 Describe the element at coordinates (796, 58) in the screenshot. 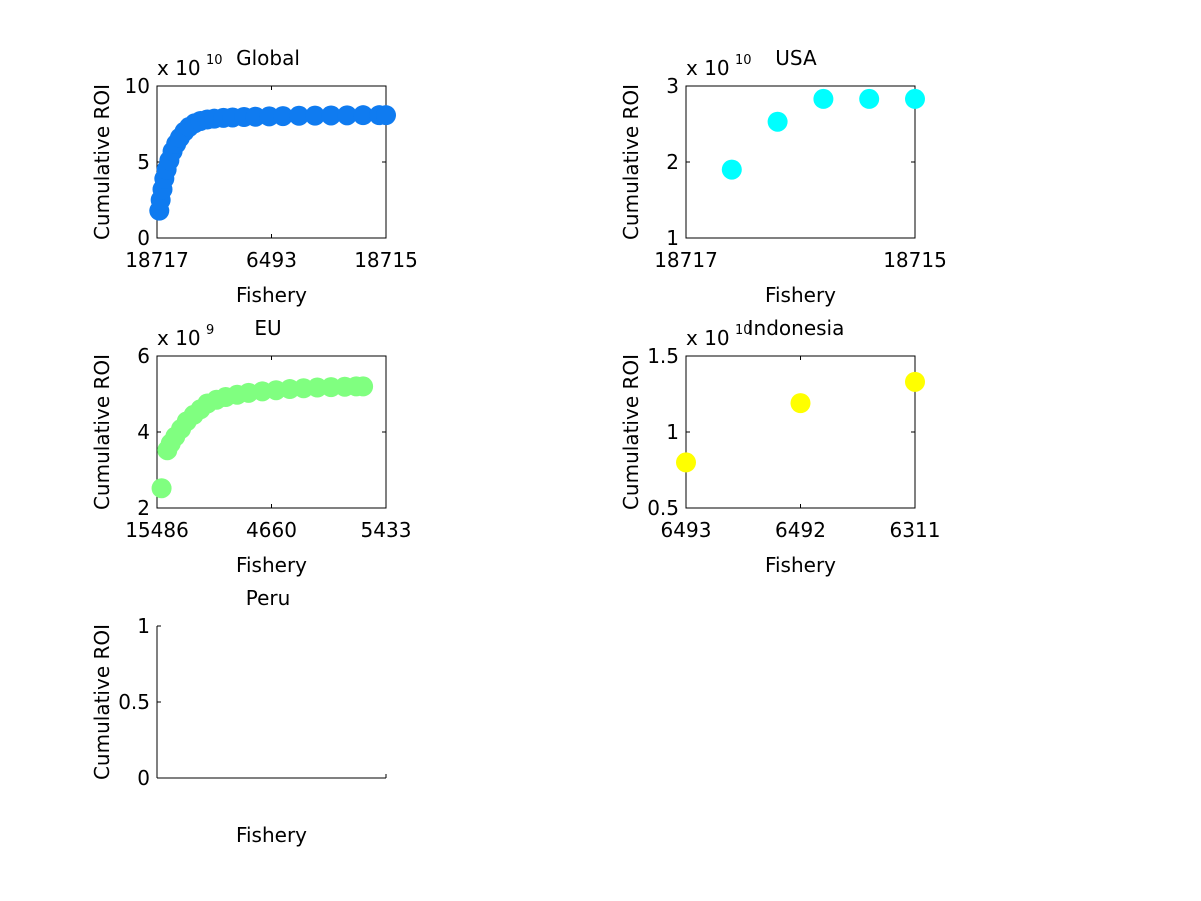

I see `axes-title: USA` at that location.